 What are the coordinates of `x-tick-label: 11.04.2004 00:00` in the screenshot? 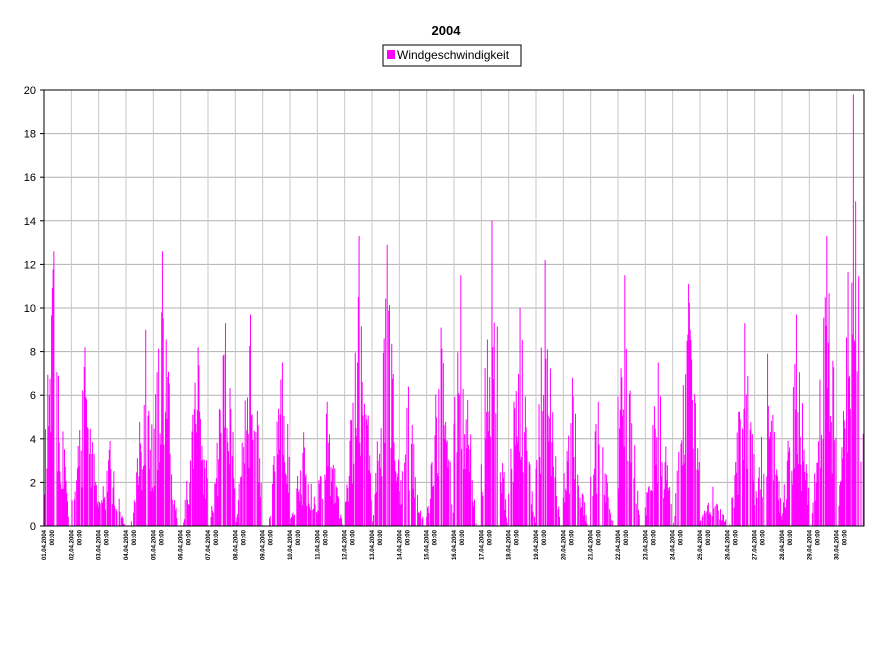 It's located at (322, 544).